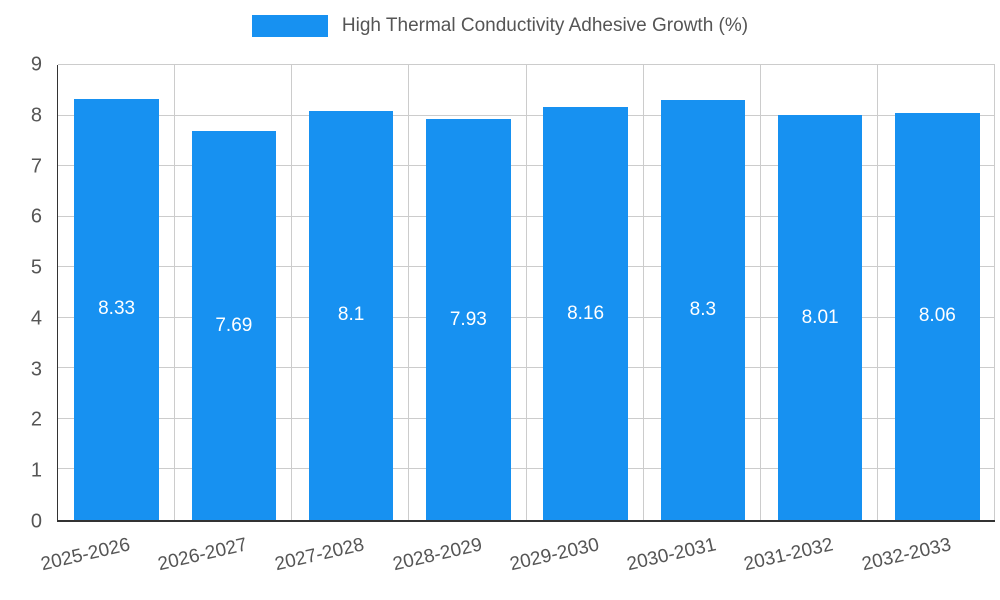 Image resolution: width=1000 pixels, height=600 pixels. What do you see at coordinates (25, 293) in the screenshot?
I see `y-axis: 0 1 2 3 4 5 6 7 8 9` at bounding box center [25, 293].